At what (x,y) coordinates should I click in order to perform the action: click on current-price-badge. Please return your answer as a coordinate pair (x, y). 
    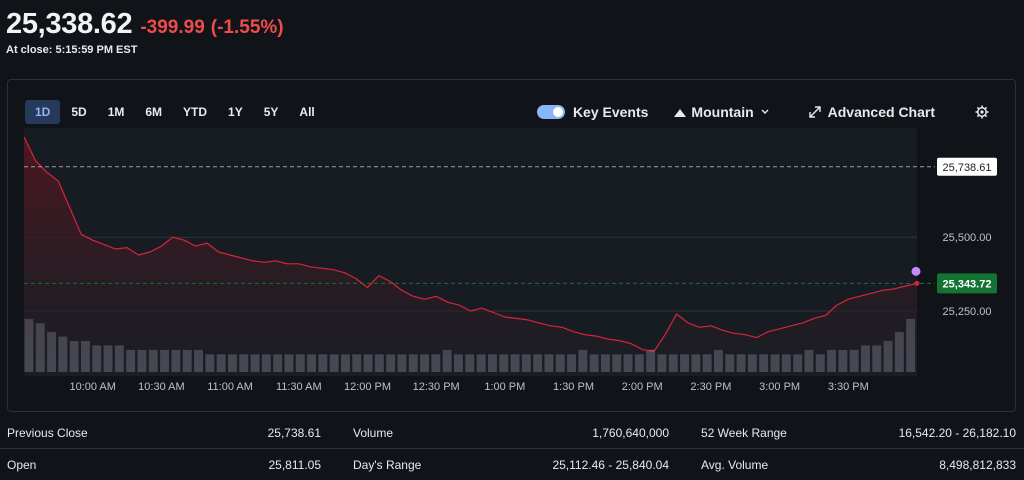
    Looking at the image, I should click on (967, 283).